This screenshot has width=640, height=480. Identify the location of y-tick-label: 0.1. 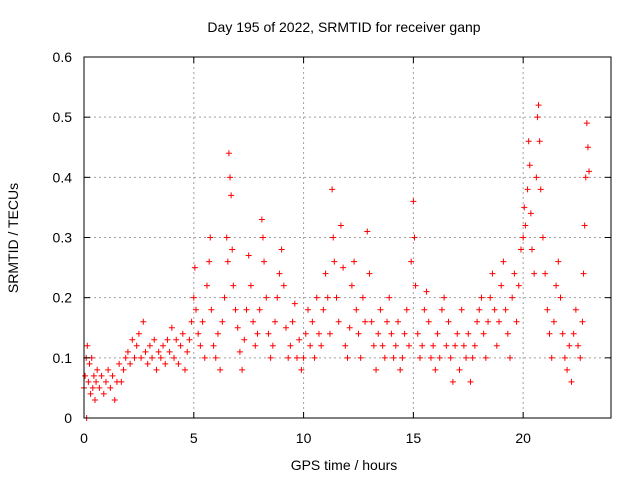
(63, 358).